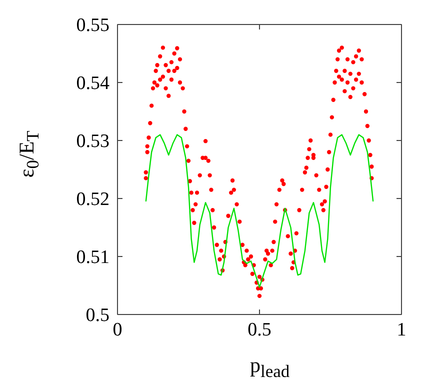 The height and width of the screenshot is (382, 436). Describe the element at coordinates (117, 330) in the screenshot. I see `x-tick-label: 0` at that location.